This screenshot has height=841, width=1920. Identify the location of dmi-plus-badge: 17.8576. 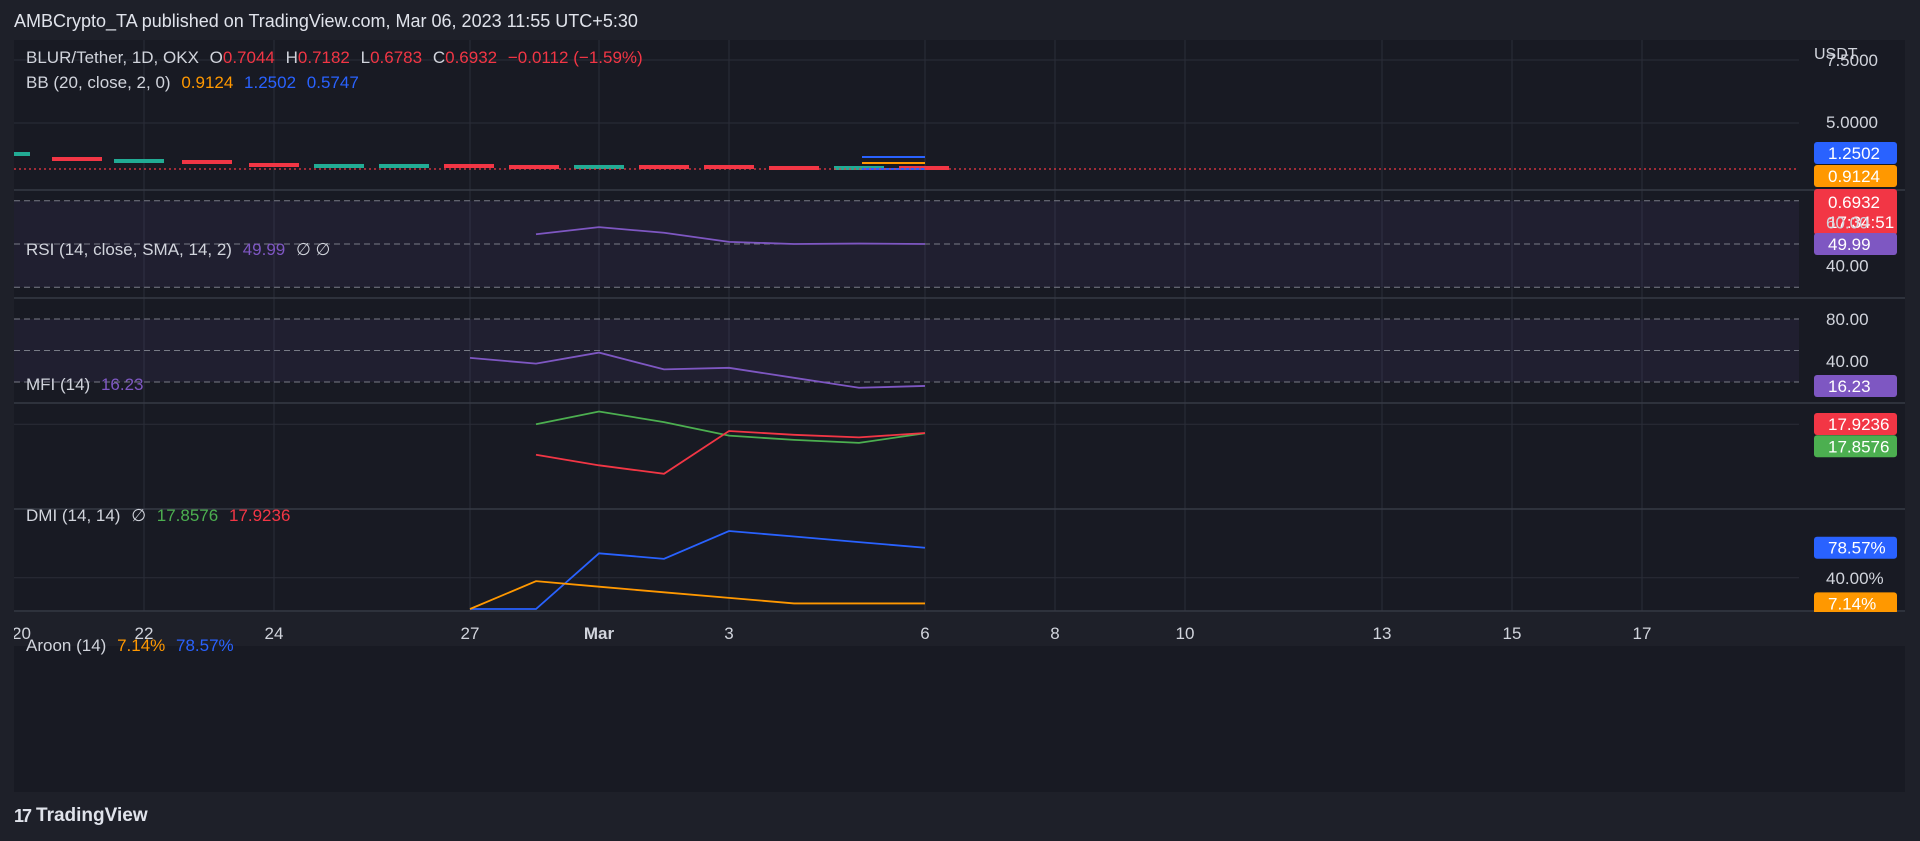
(1858, 446).